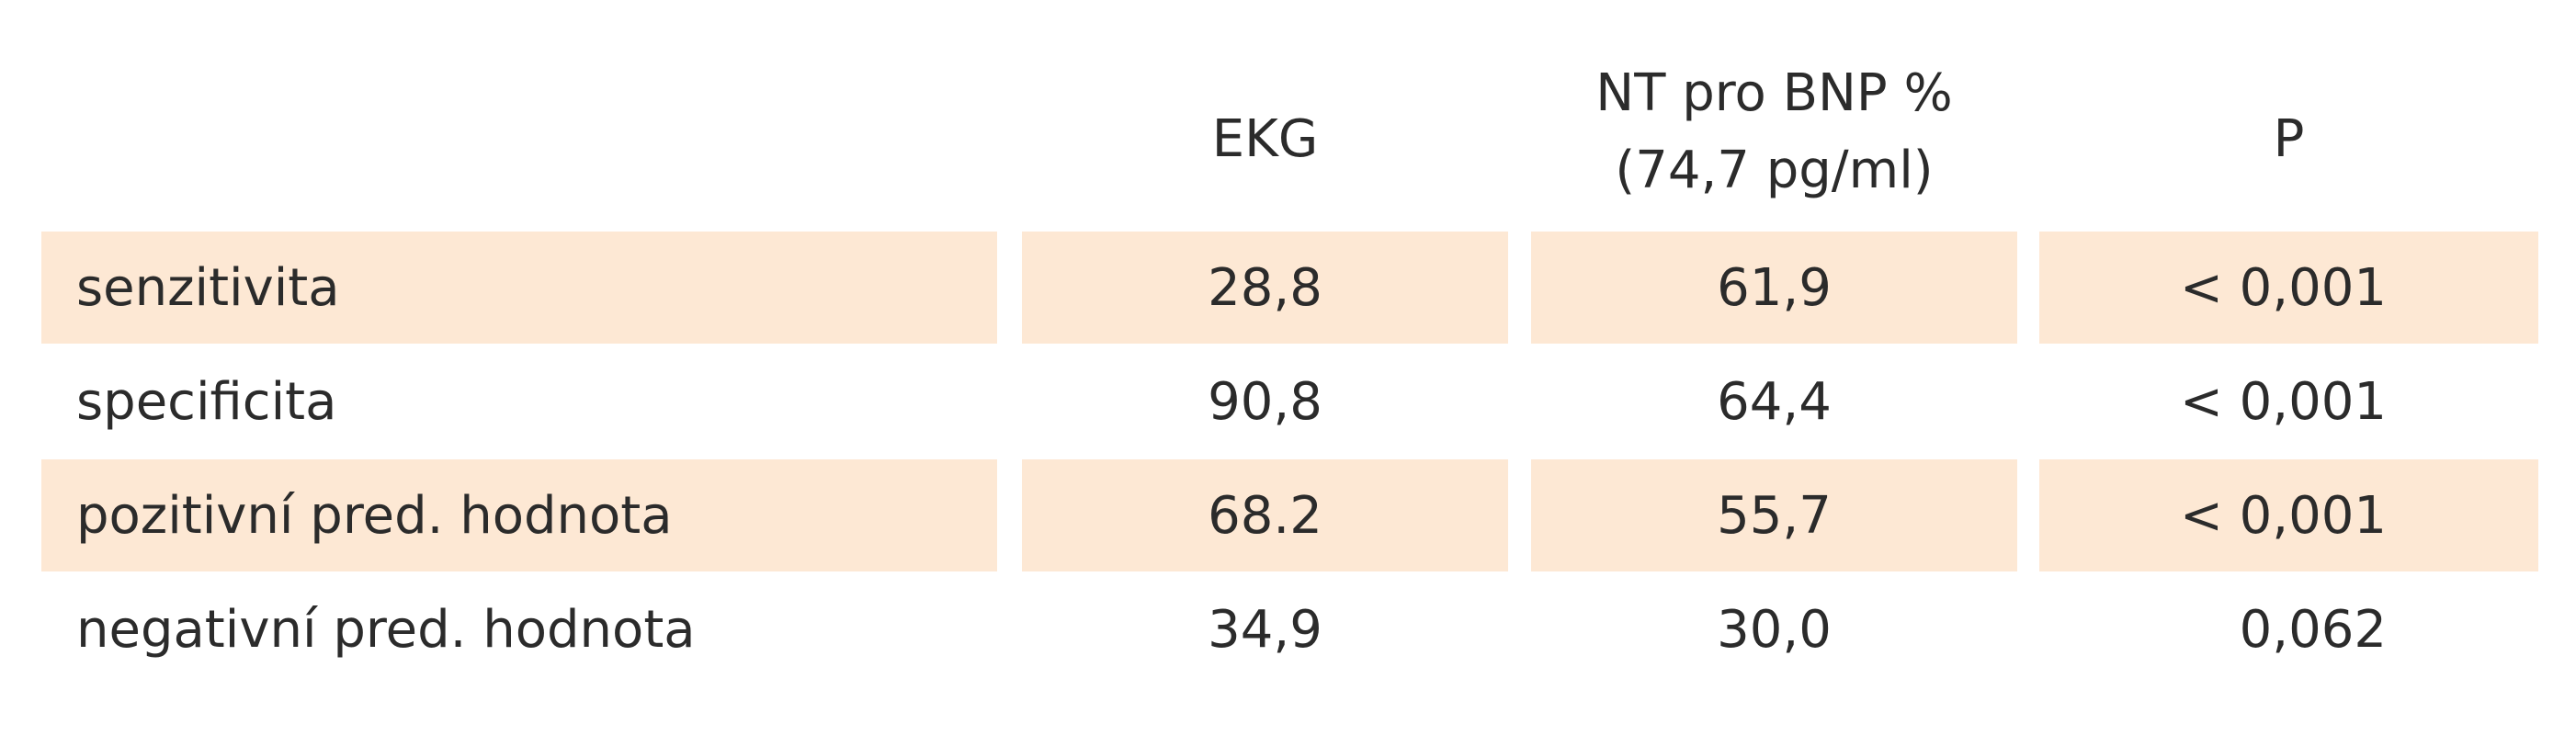 This screenshot has width=2576, height=735. I want to click on header-line: EKG, so click(1265, 139).